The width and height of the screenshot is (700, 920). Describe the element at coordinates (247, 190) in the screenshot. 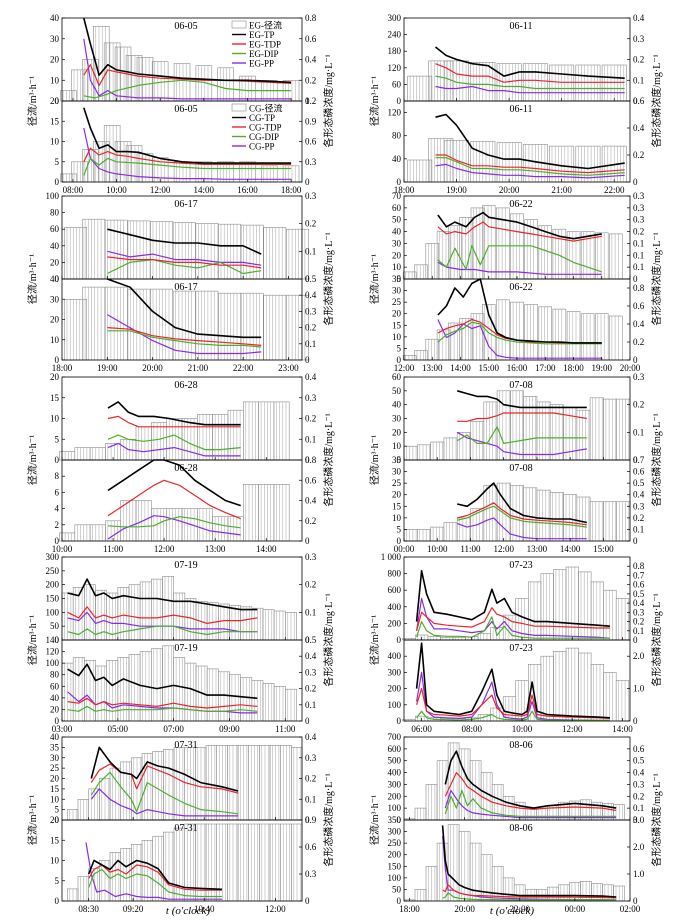

I see `x-tick-label: 16:00` at that location.